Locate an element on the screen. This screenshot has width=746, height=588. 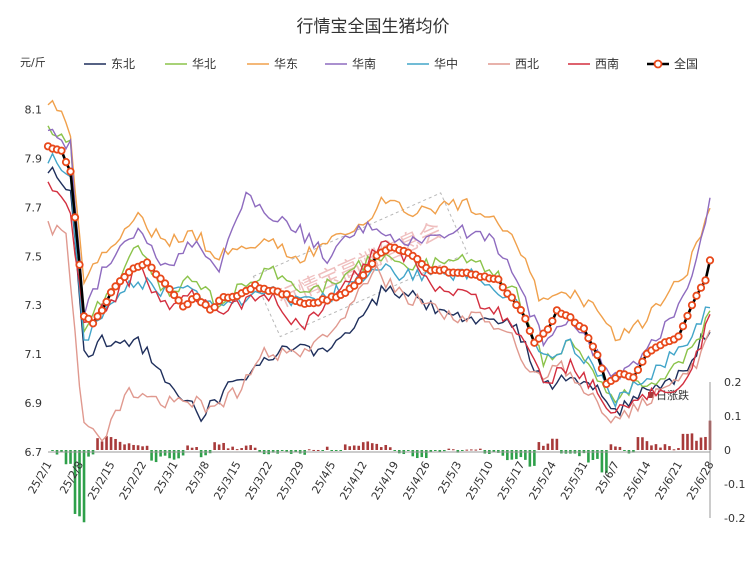
y2-tick-label: 0.1 is located at coordinates (733, 416).